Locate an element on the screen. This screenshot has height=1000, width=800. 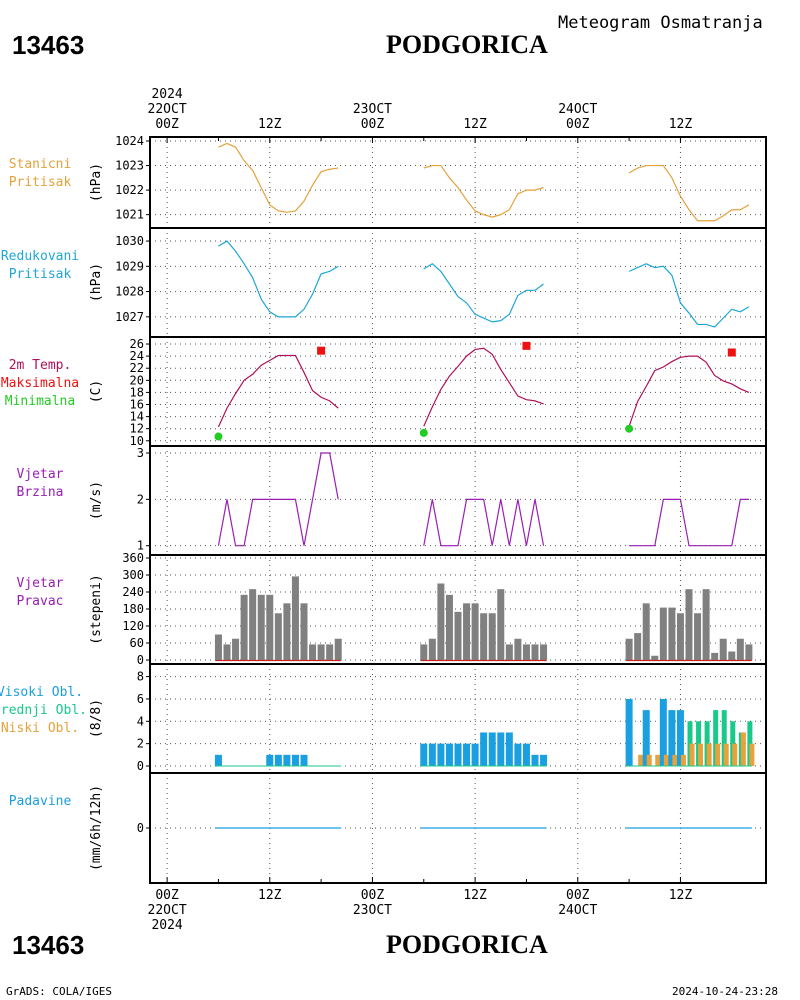
y-tick-label: 120 is located at coordinates (133, 626).